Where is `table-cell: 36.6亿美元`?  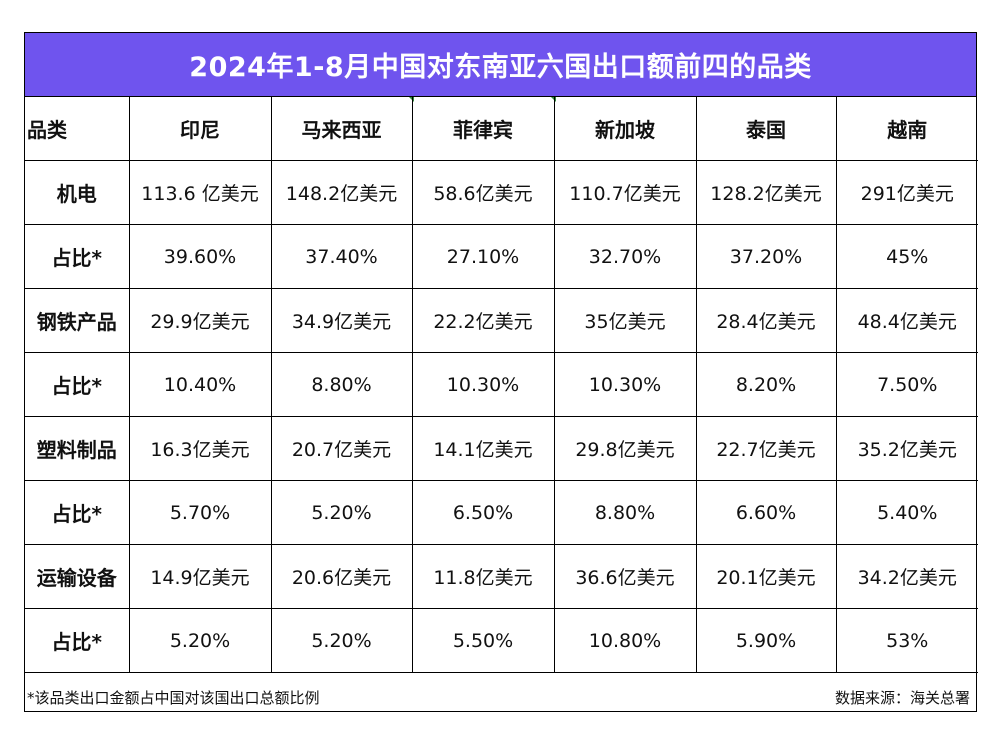 table-cell: 36.6亿美元 is located at coordinates (625, 576).